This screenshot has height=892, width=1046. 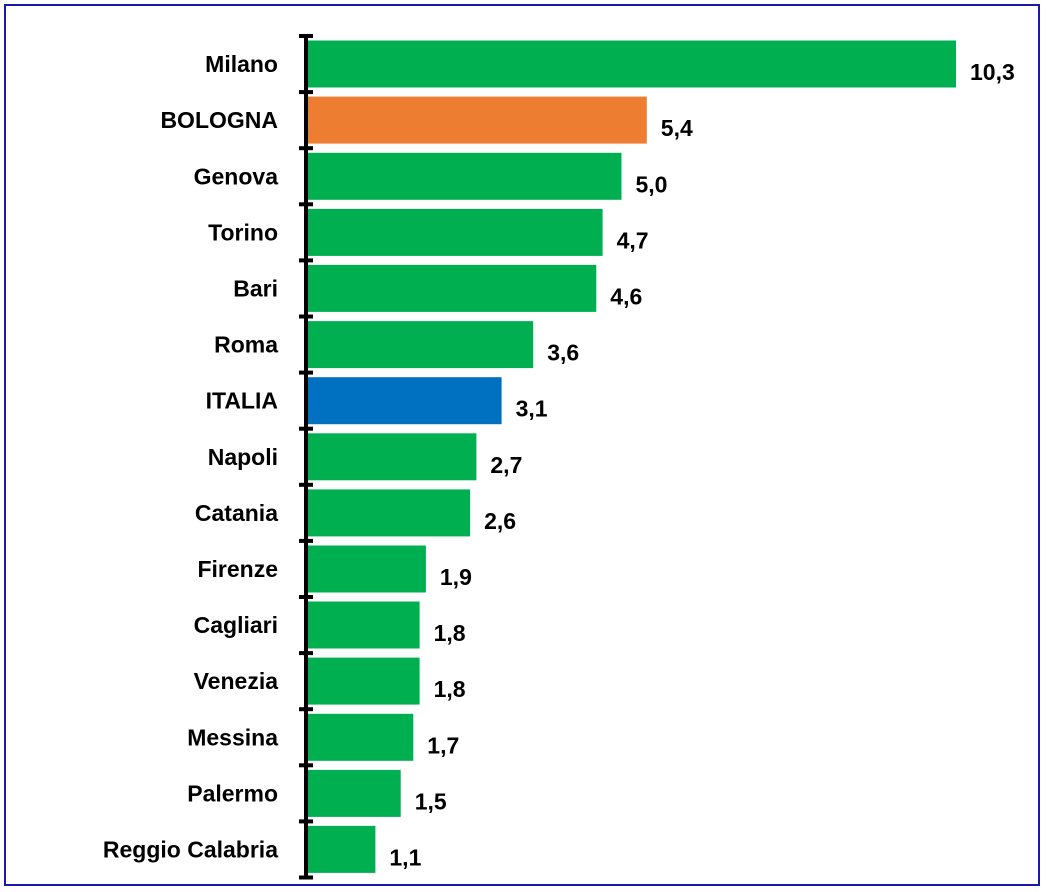 What do you see at coordinates (652, 184) in the screenshot?
I see `value-label: 5,0` at bounding box center [652, 184].